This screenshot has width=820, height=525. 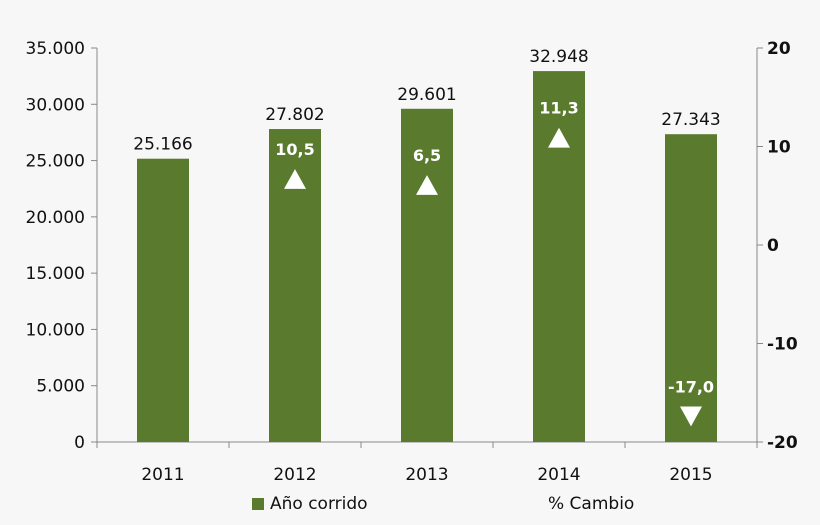 I want to click on legend-item-cambio: % Cambio, so click(x=591, y=504).